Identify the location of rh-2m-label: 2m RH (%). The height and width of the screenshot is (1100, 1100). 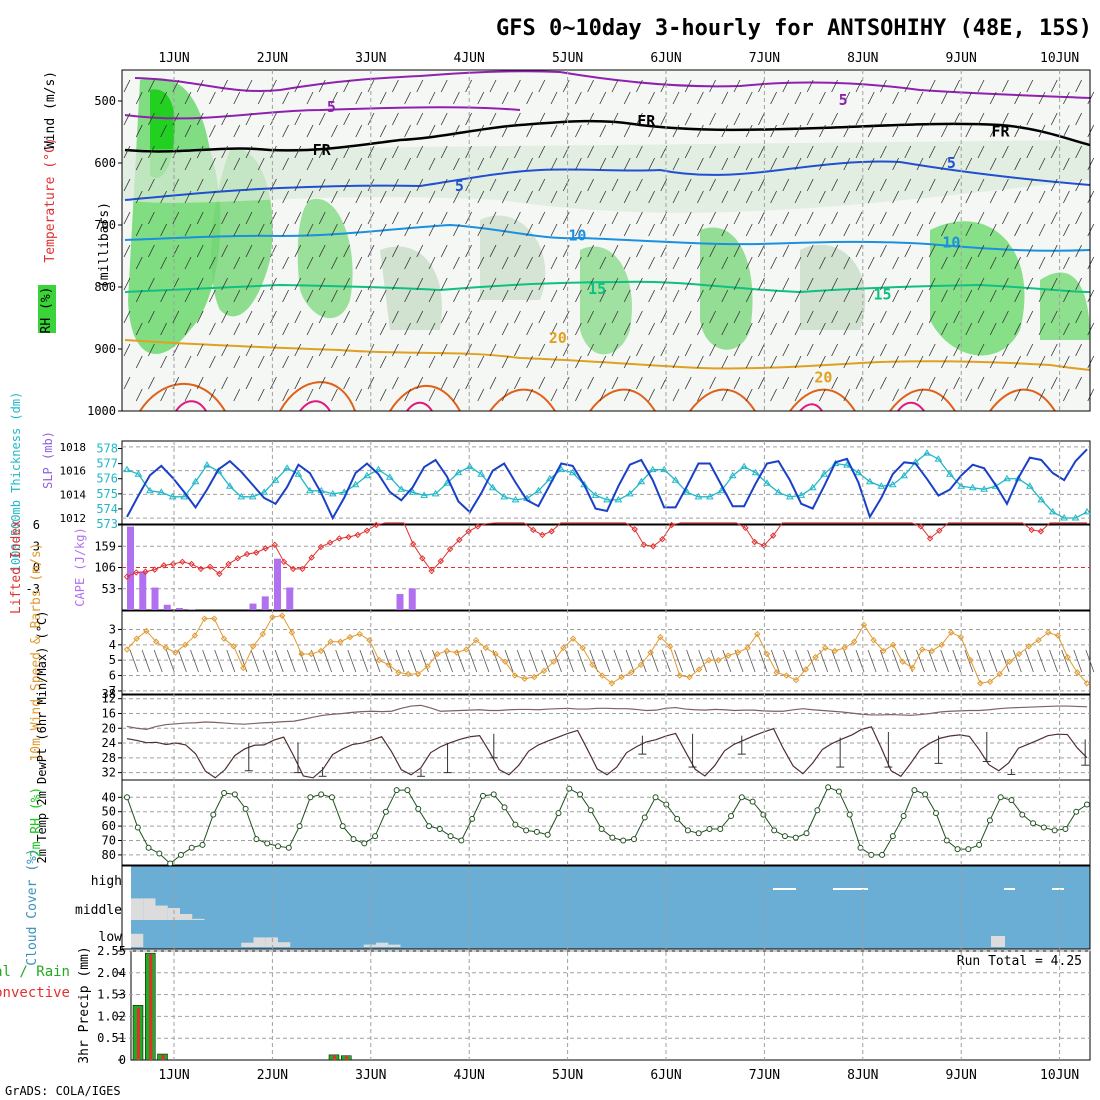
(36, 822).